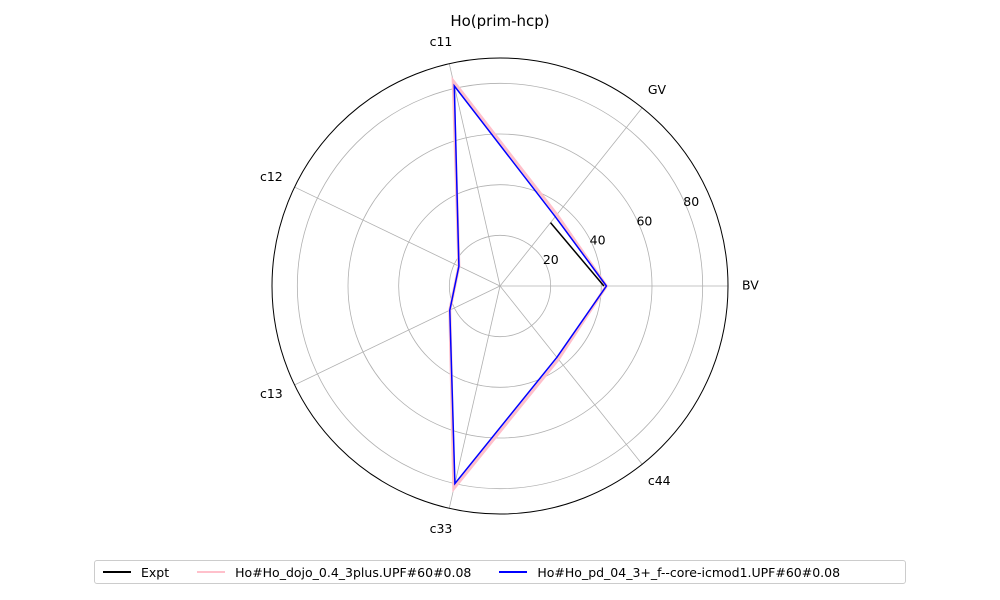  What do you see at coordinates (500, 21) in the screenshot?
I see `chart-title: Ho(prim-hcp)` at bounding box center [500, 21].